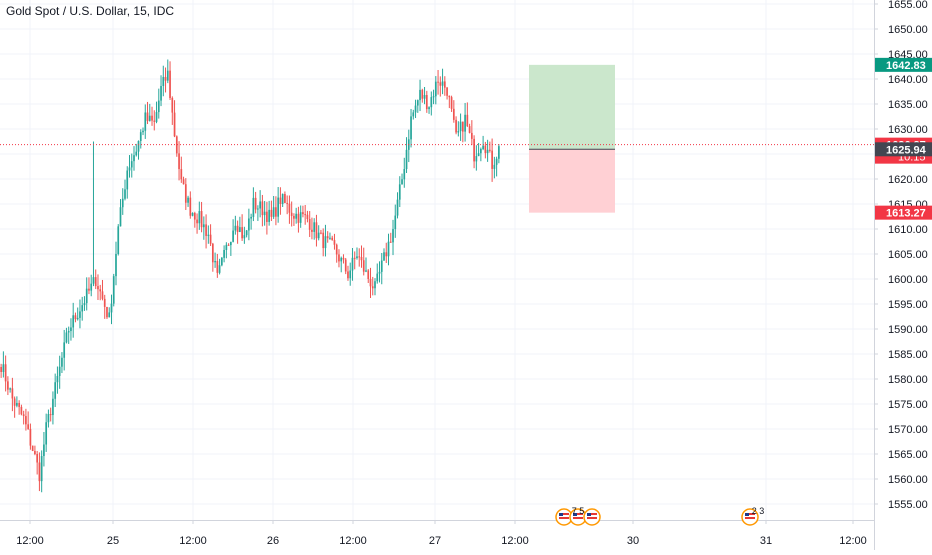  Describe the element at coordinates (903, 275) in the screenshot. I see `price-axis-background` at that location.